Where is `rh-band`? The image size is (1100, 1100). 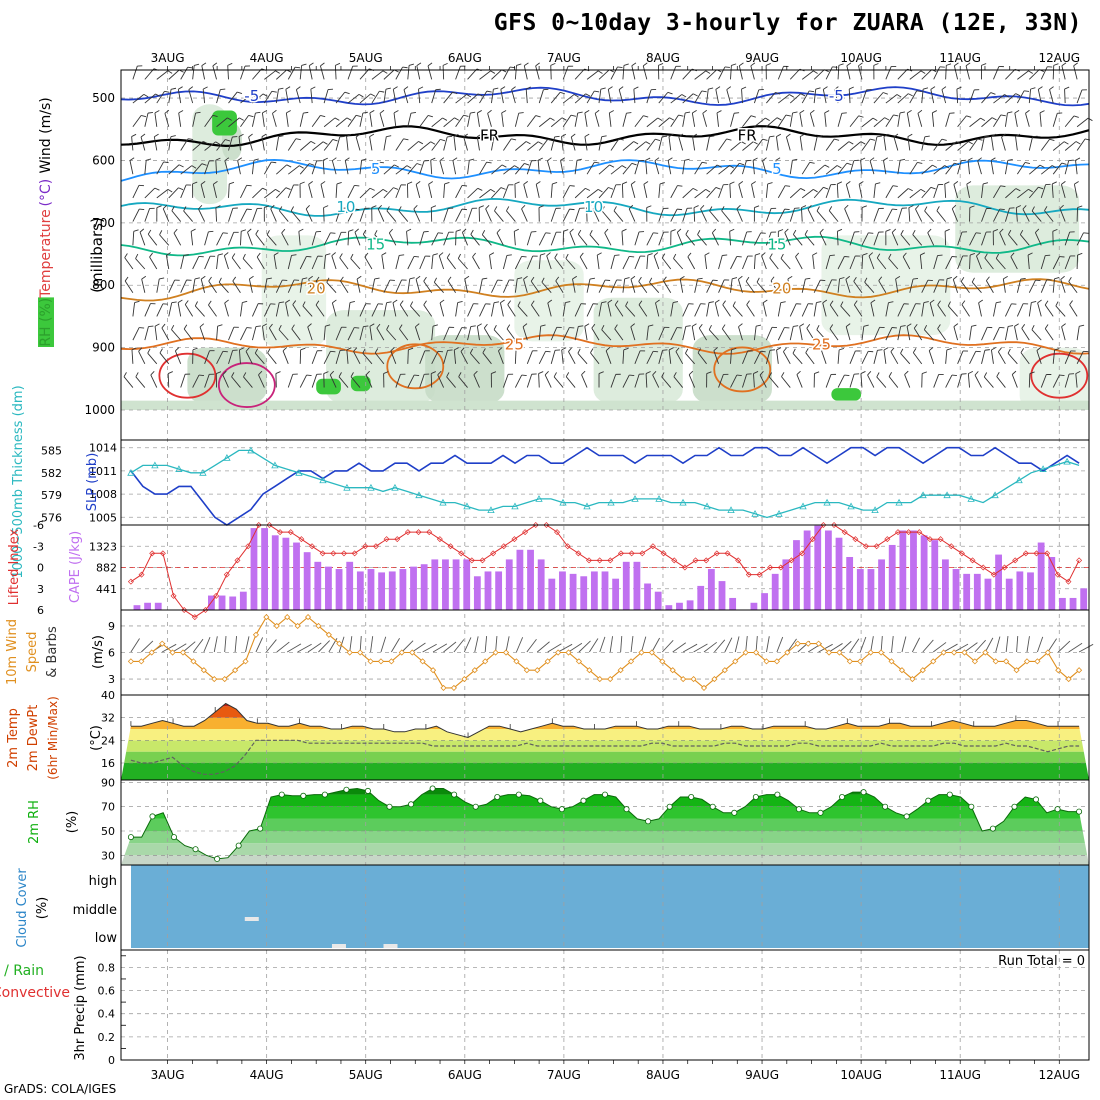
rh-band is located at coordinates (605, 800).